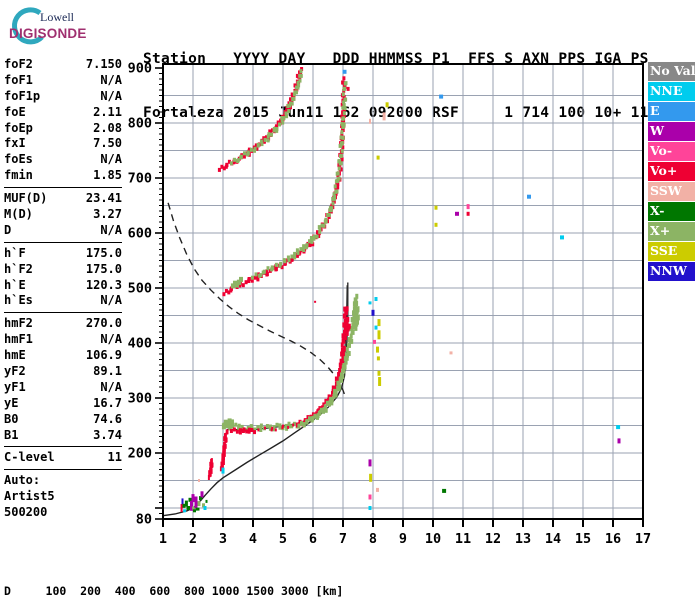 This screenshot has height=600, width=700. I want to click on param-value: 3.27, so click(107, 214).